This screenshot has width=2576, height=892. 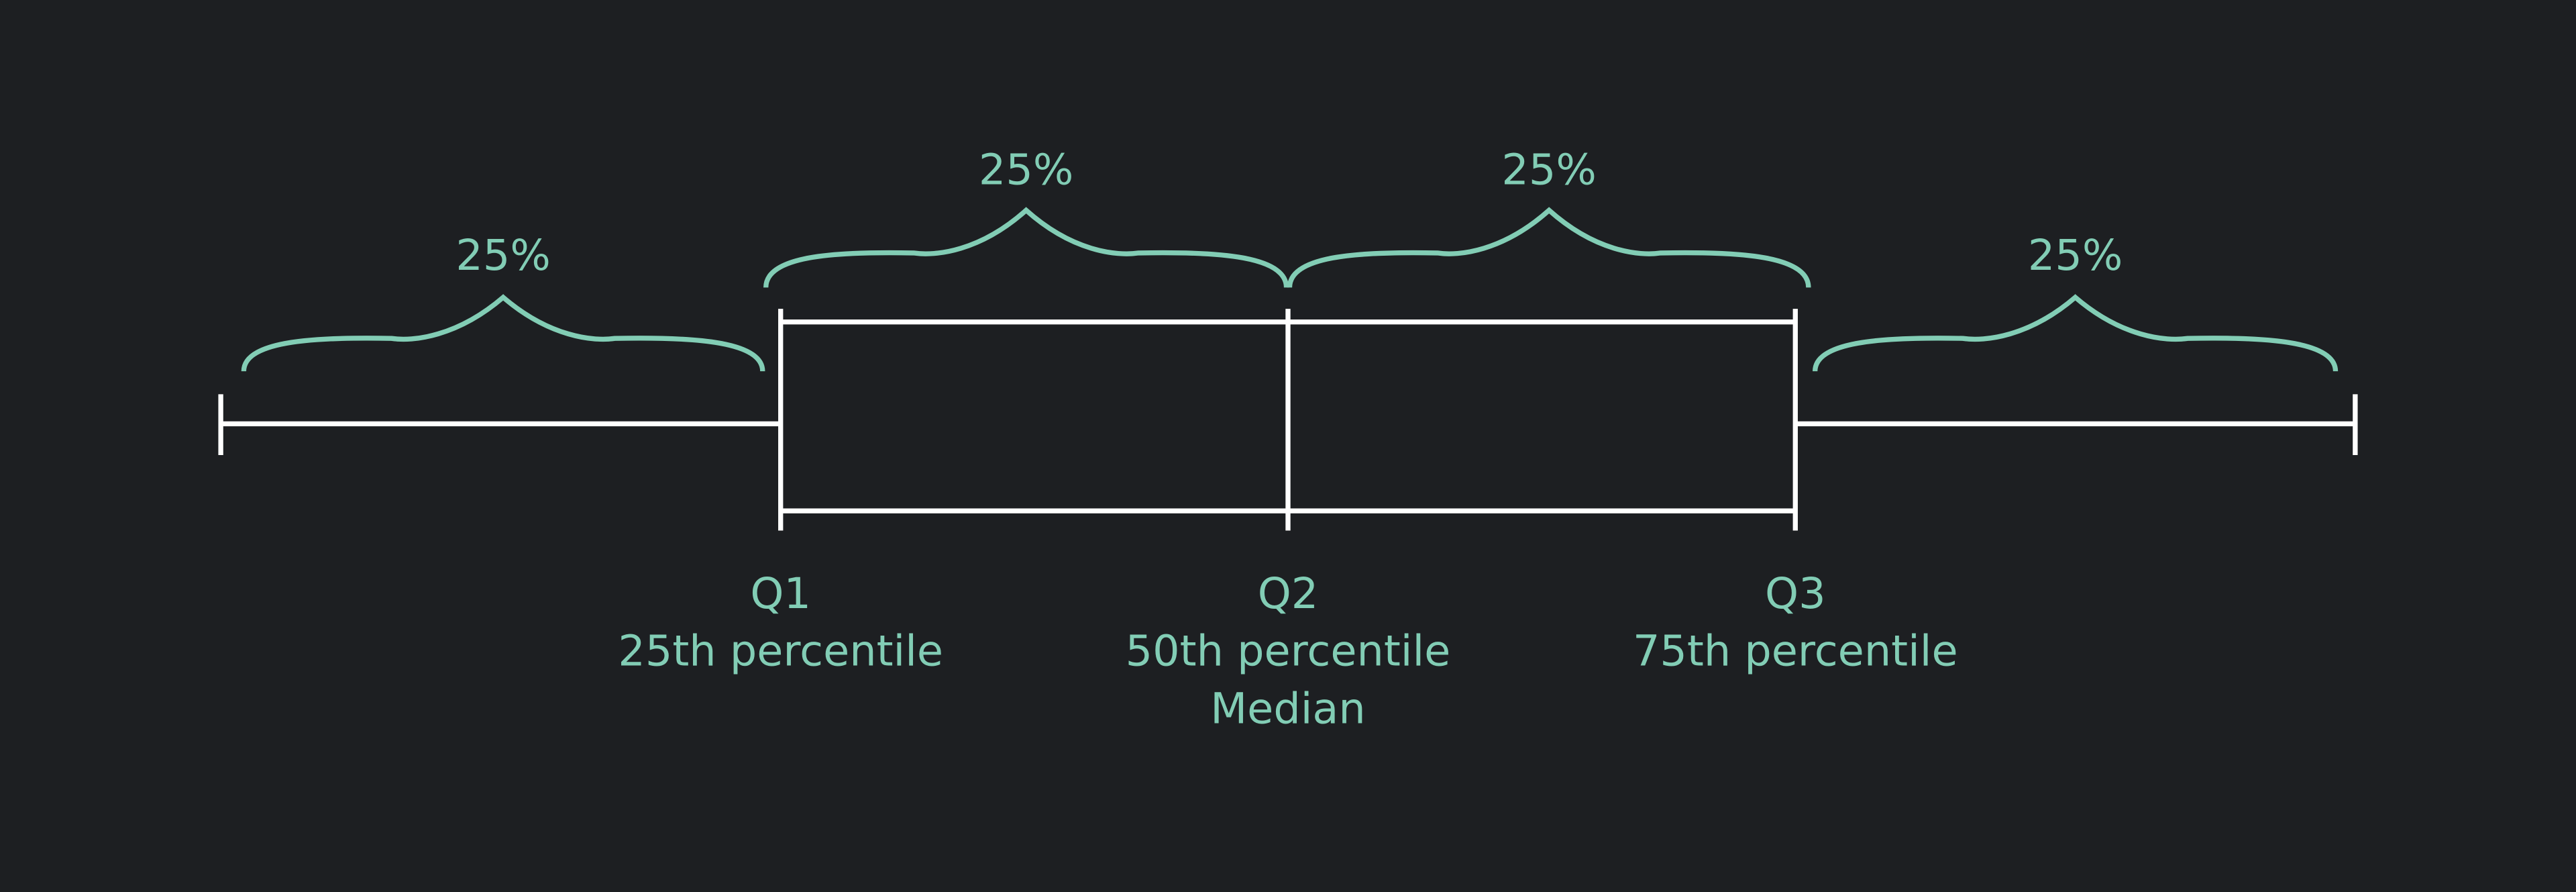 What do you see at coordinates (780, 652) in the screenshot?
I see `quartile-description: 25th percentile` at bounding box center [780, 652].